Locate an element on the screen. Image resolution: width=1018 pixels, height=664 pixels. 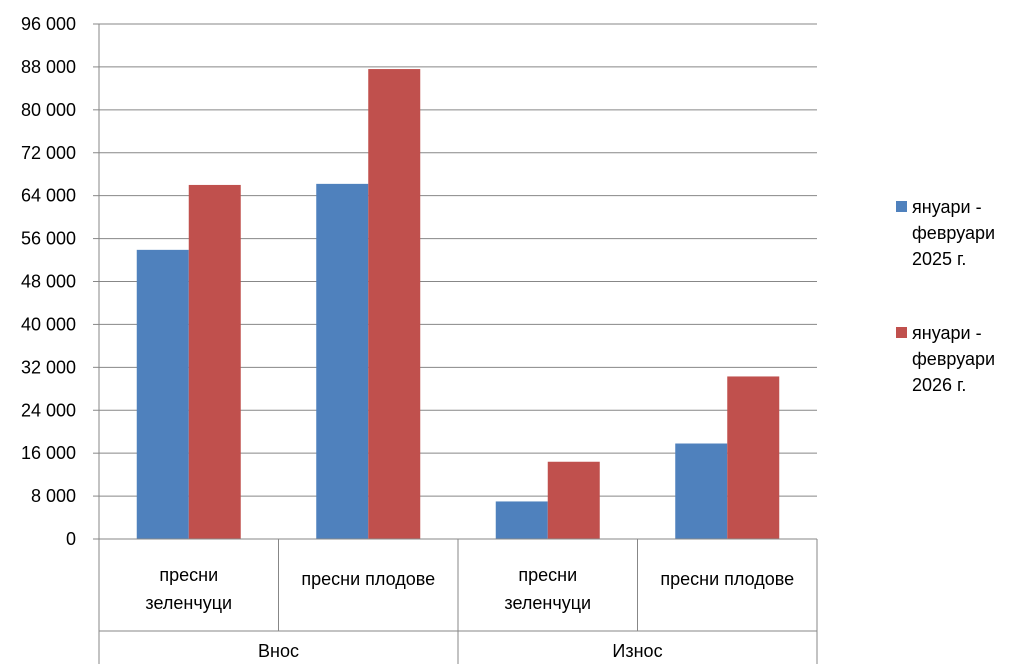
legend-label: 2026 г. is located at coordinates (939, 385).